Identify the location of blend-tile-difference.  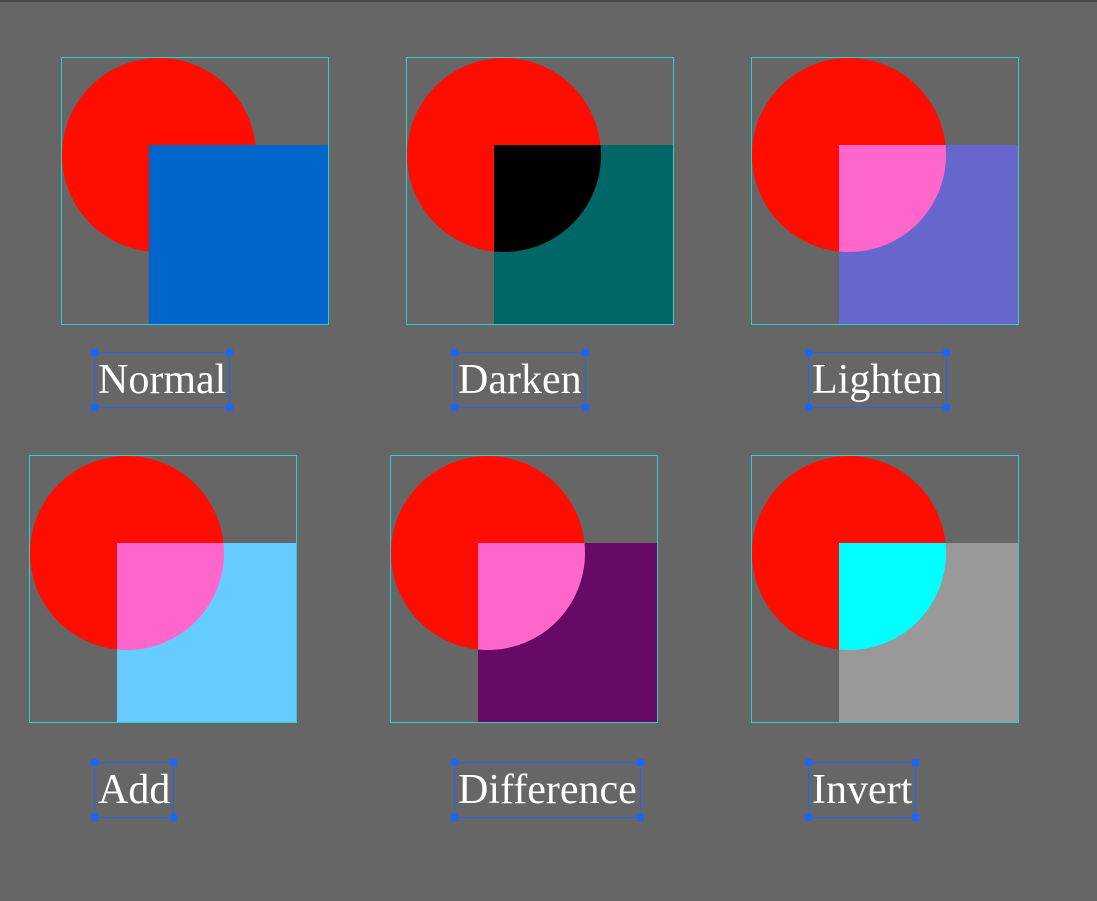
(524, 589).